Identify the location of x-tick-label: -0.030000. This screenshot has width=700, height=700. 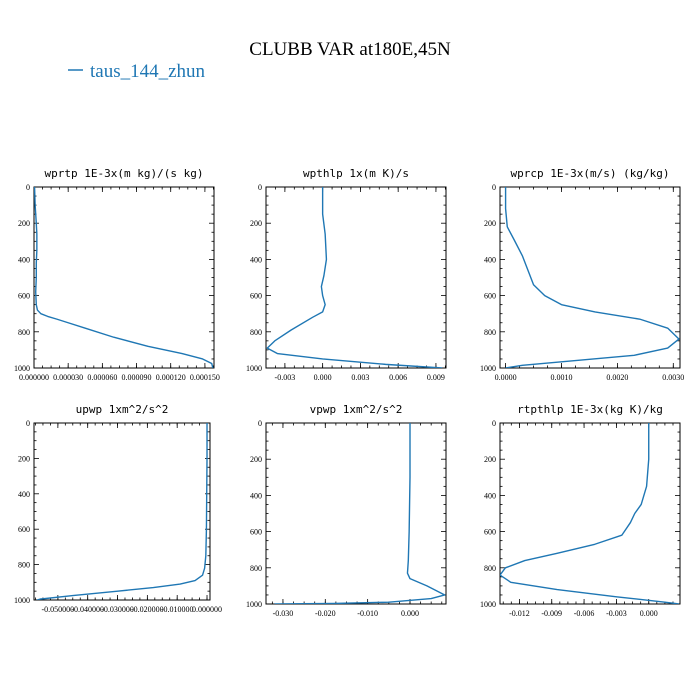
(117, 609).